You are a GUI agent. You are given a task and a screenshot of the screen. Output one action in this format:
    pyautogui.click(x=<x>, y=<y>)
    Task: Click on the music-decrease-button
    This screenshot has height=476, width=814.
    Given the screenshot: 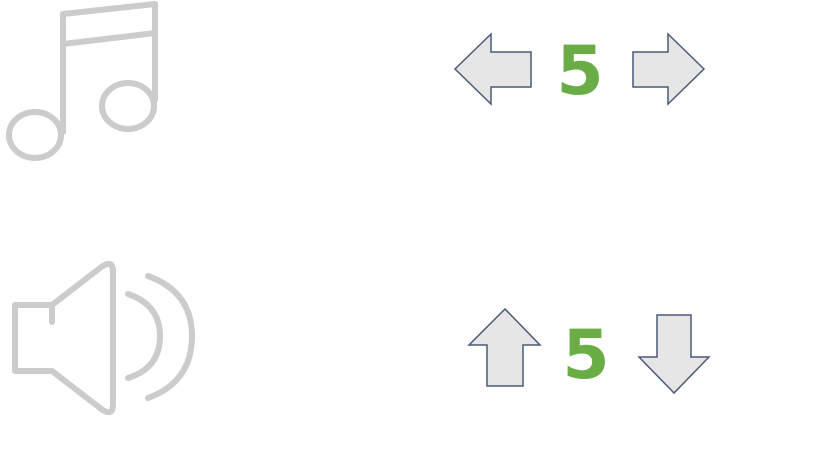 What is the action you would take?
    pyautogui.click(x=492, y=69)
    